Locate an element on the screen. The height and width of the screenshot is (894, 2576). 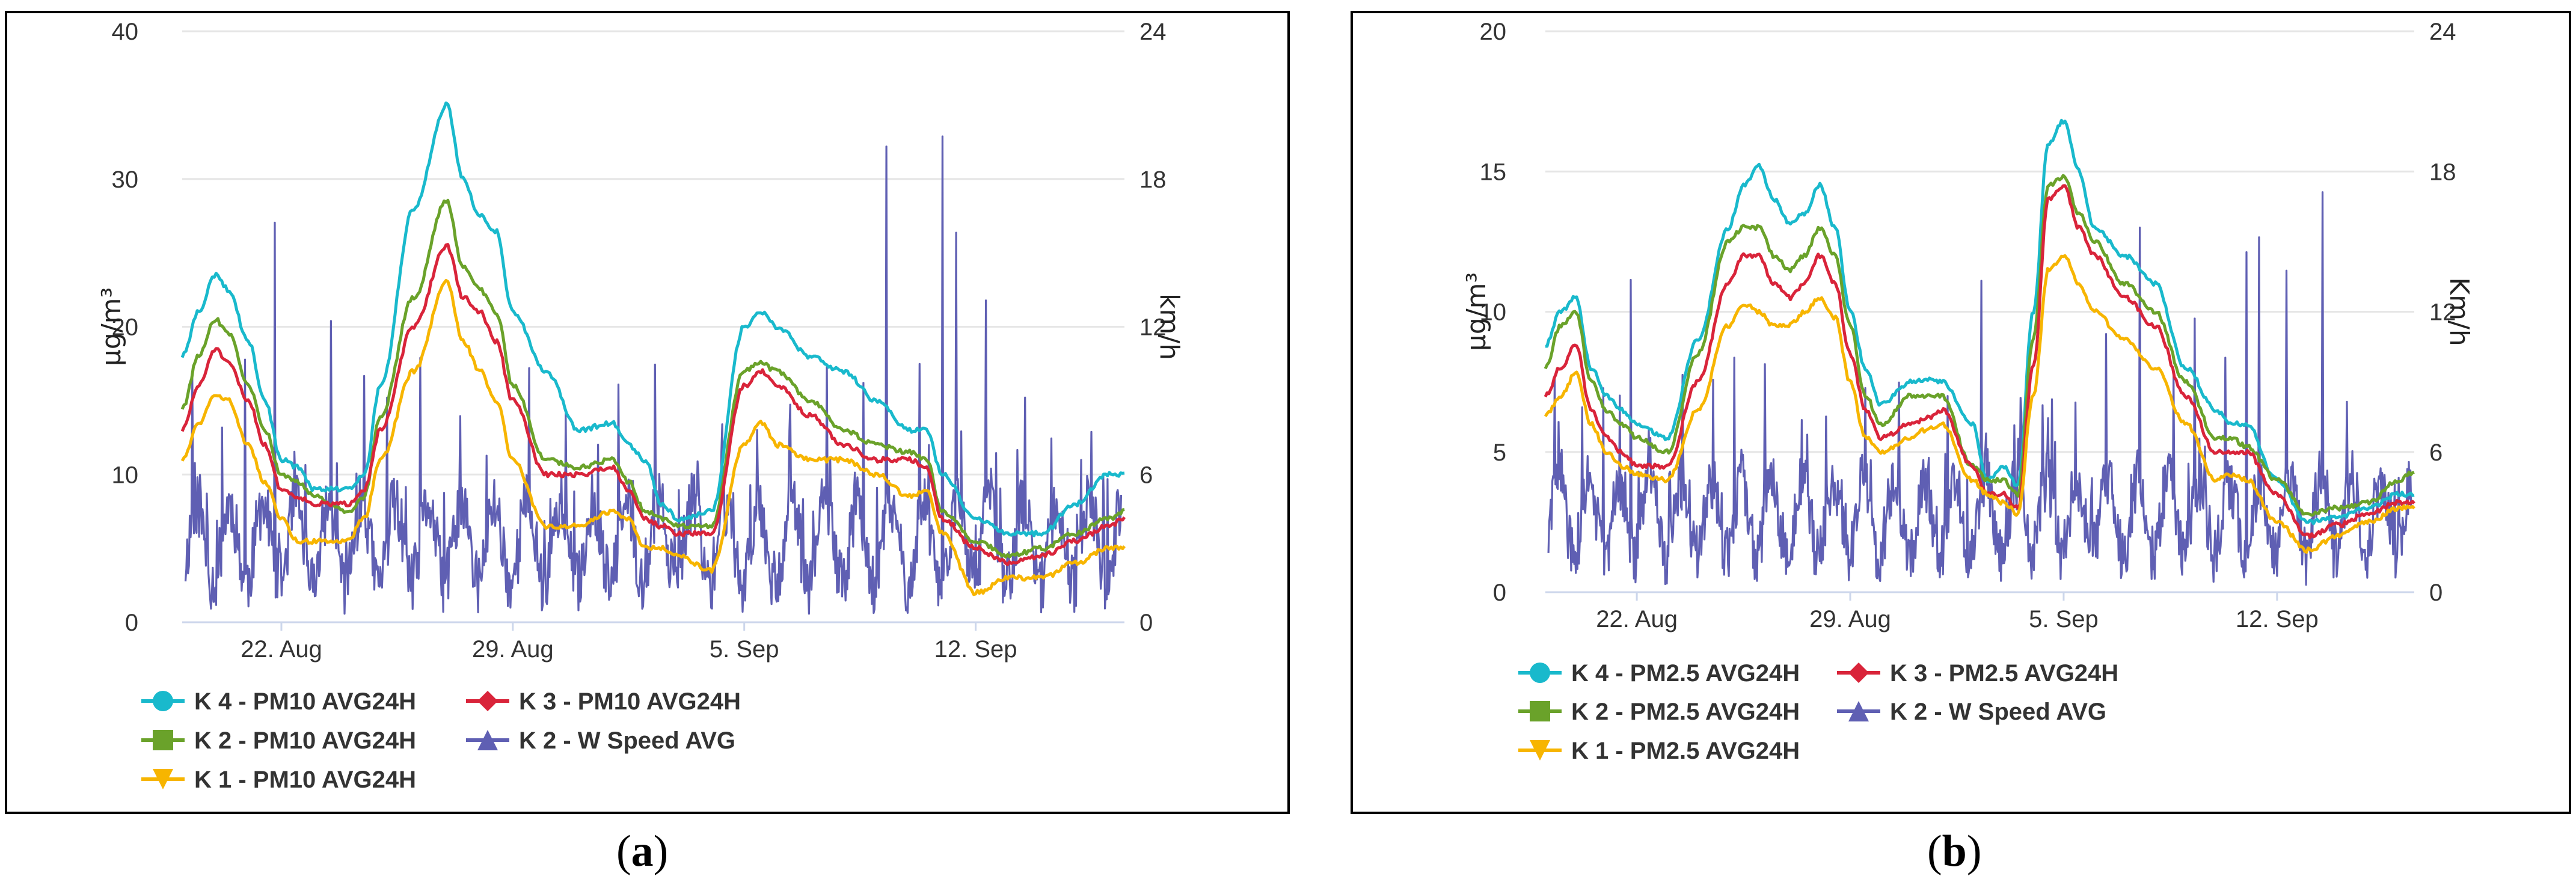
legend-item-k2: K 2 - PM2.5 AVG24H is located at coordinates (1659, 712).